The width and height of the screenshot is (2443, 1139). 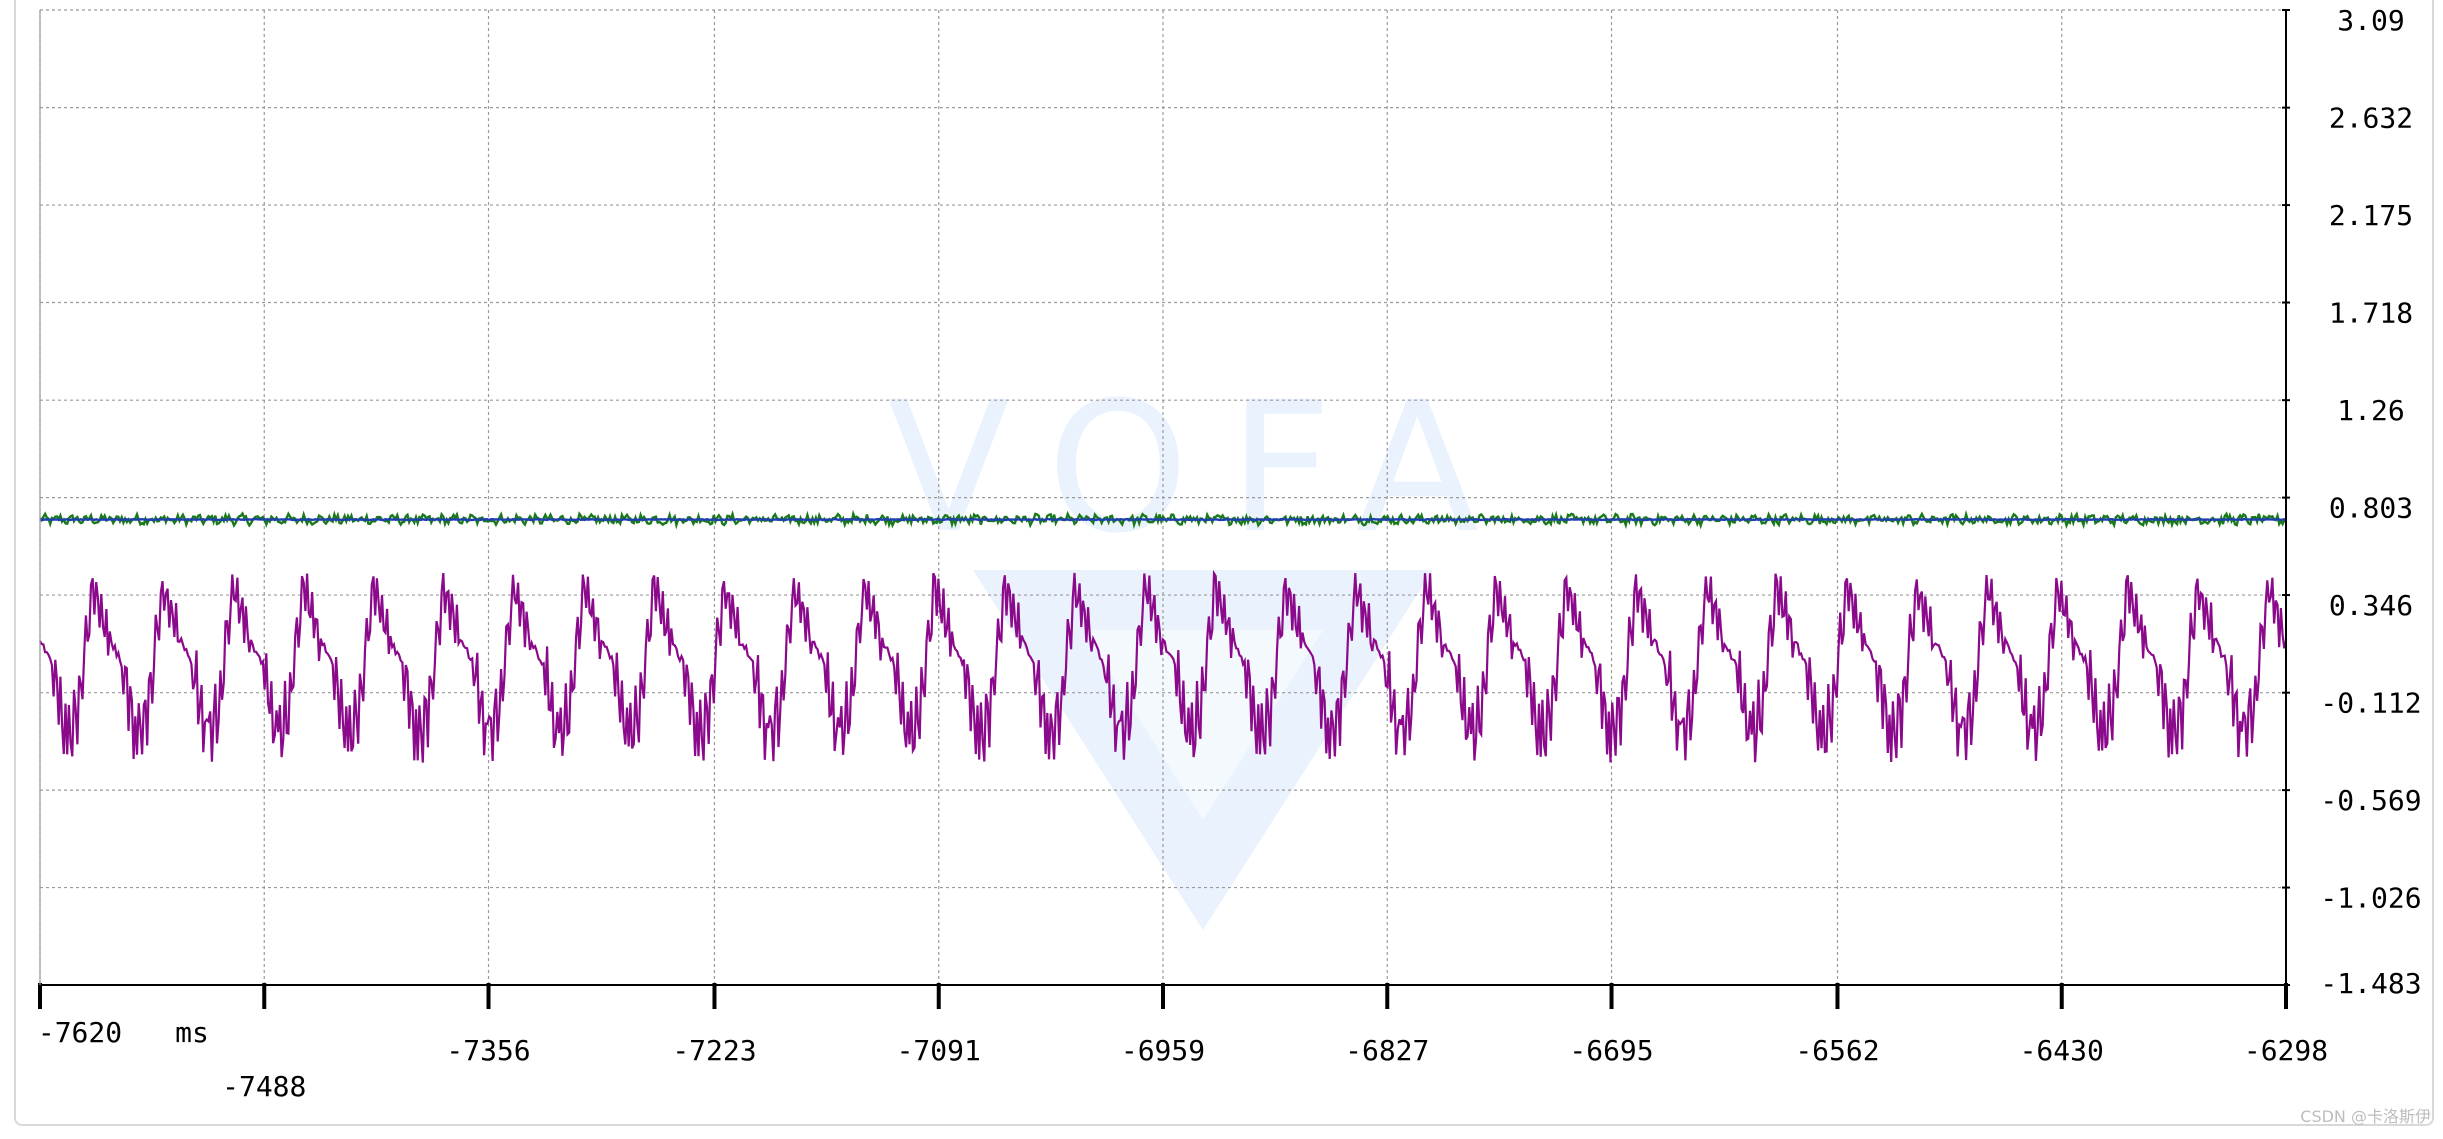 I want to click on x-tick-label: -7620, so click(x=80, y=1032).